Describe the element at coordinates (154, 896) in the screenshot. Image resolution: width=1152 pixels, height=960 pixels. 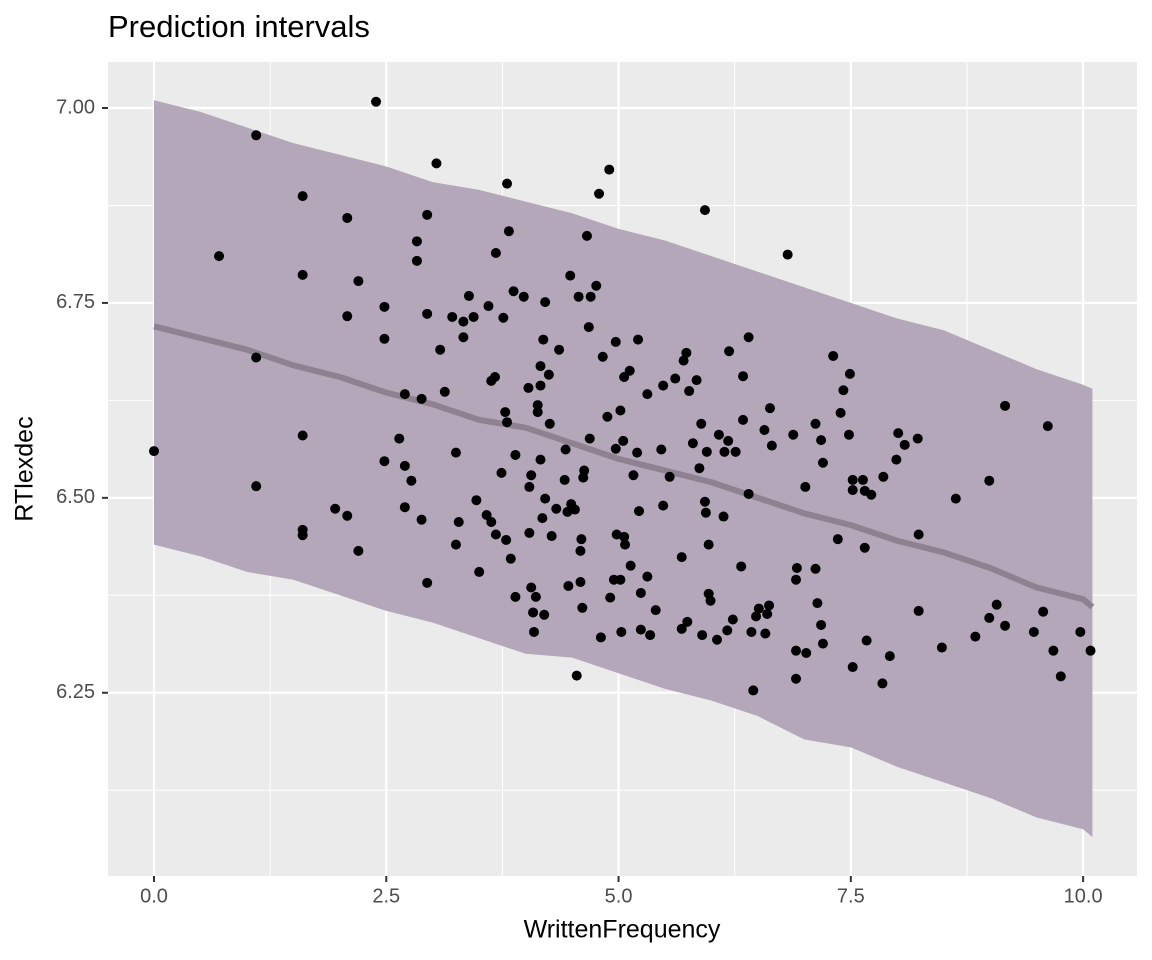
I see `x-tick-label: 0.0` at that location.